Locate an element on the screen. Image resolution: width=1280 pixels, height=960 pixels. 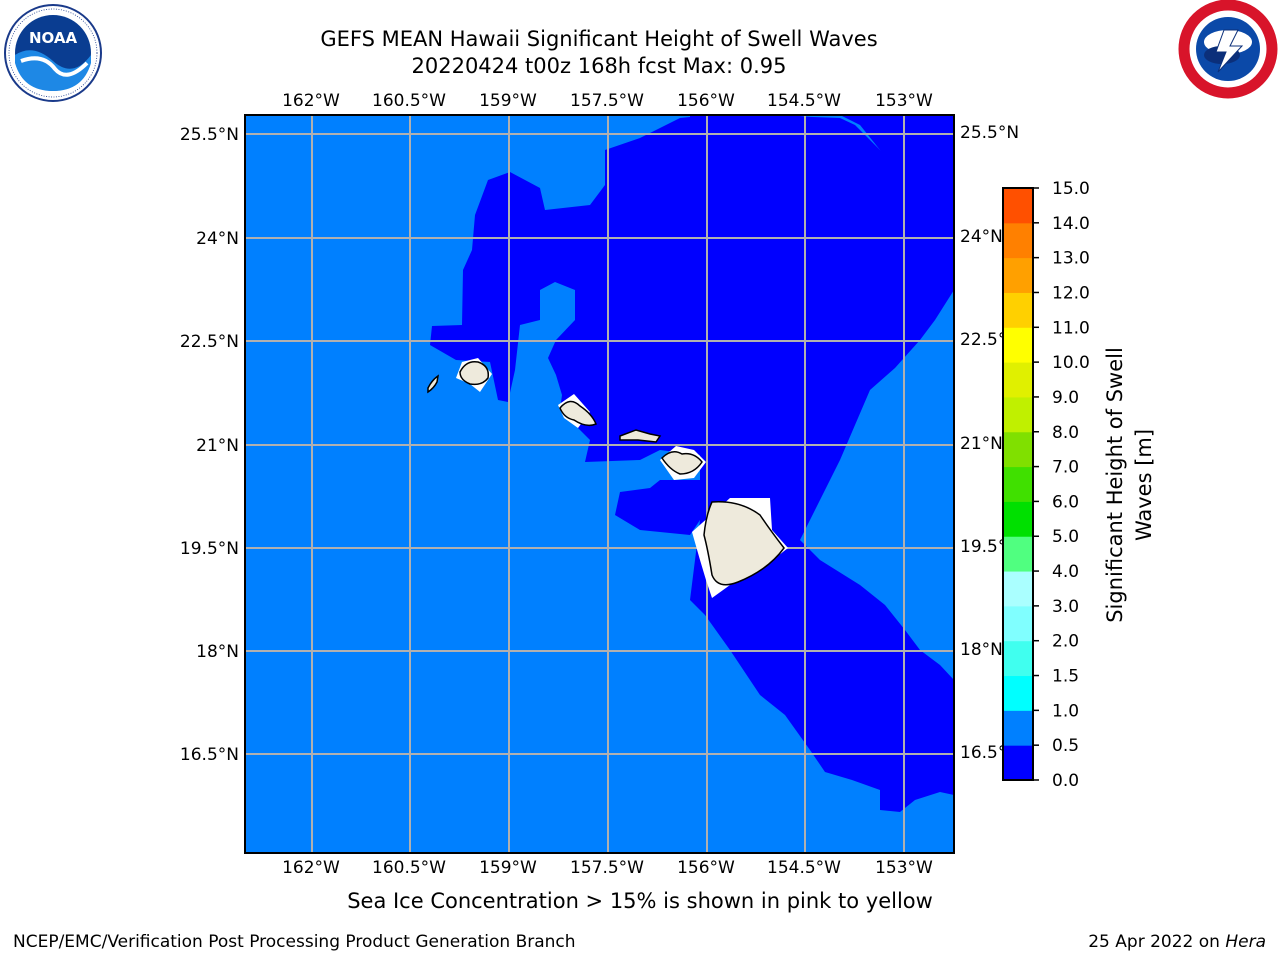
colorbar-tick-label: 5.0 is located at coordinates (1065, 537).